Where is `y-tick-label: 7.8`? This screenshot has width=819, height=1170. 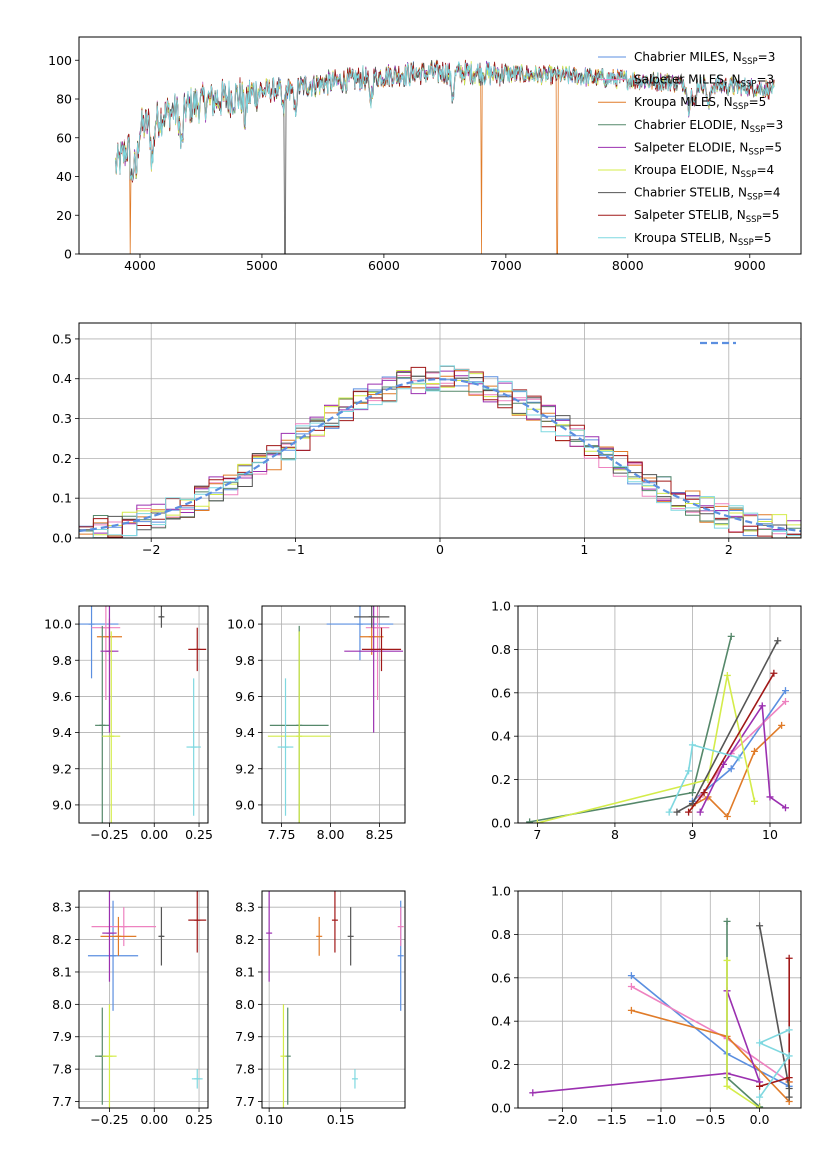 y-tick-label: 7.8 is located at coordinates (245, 1069).